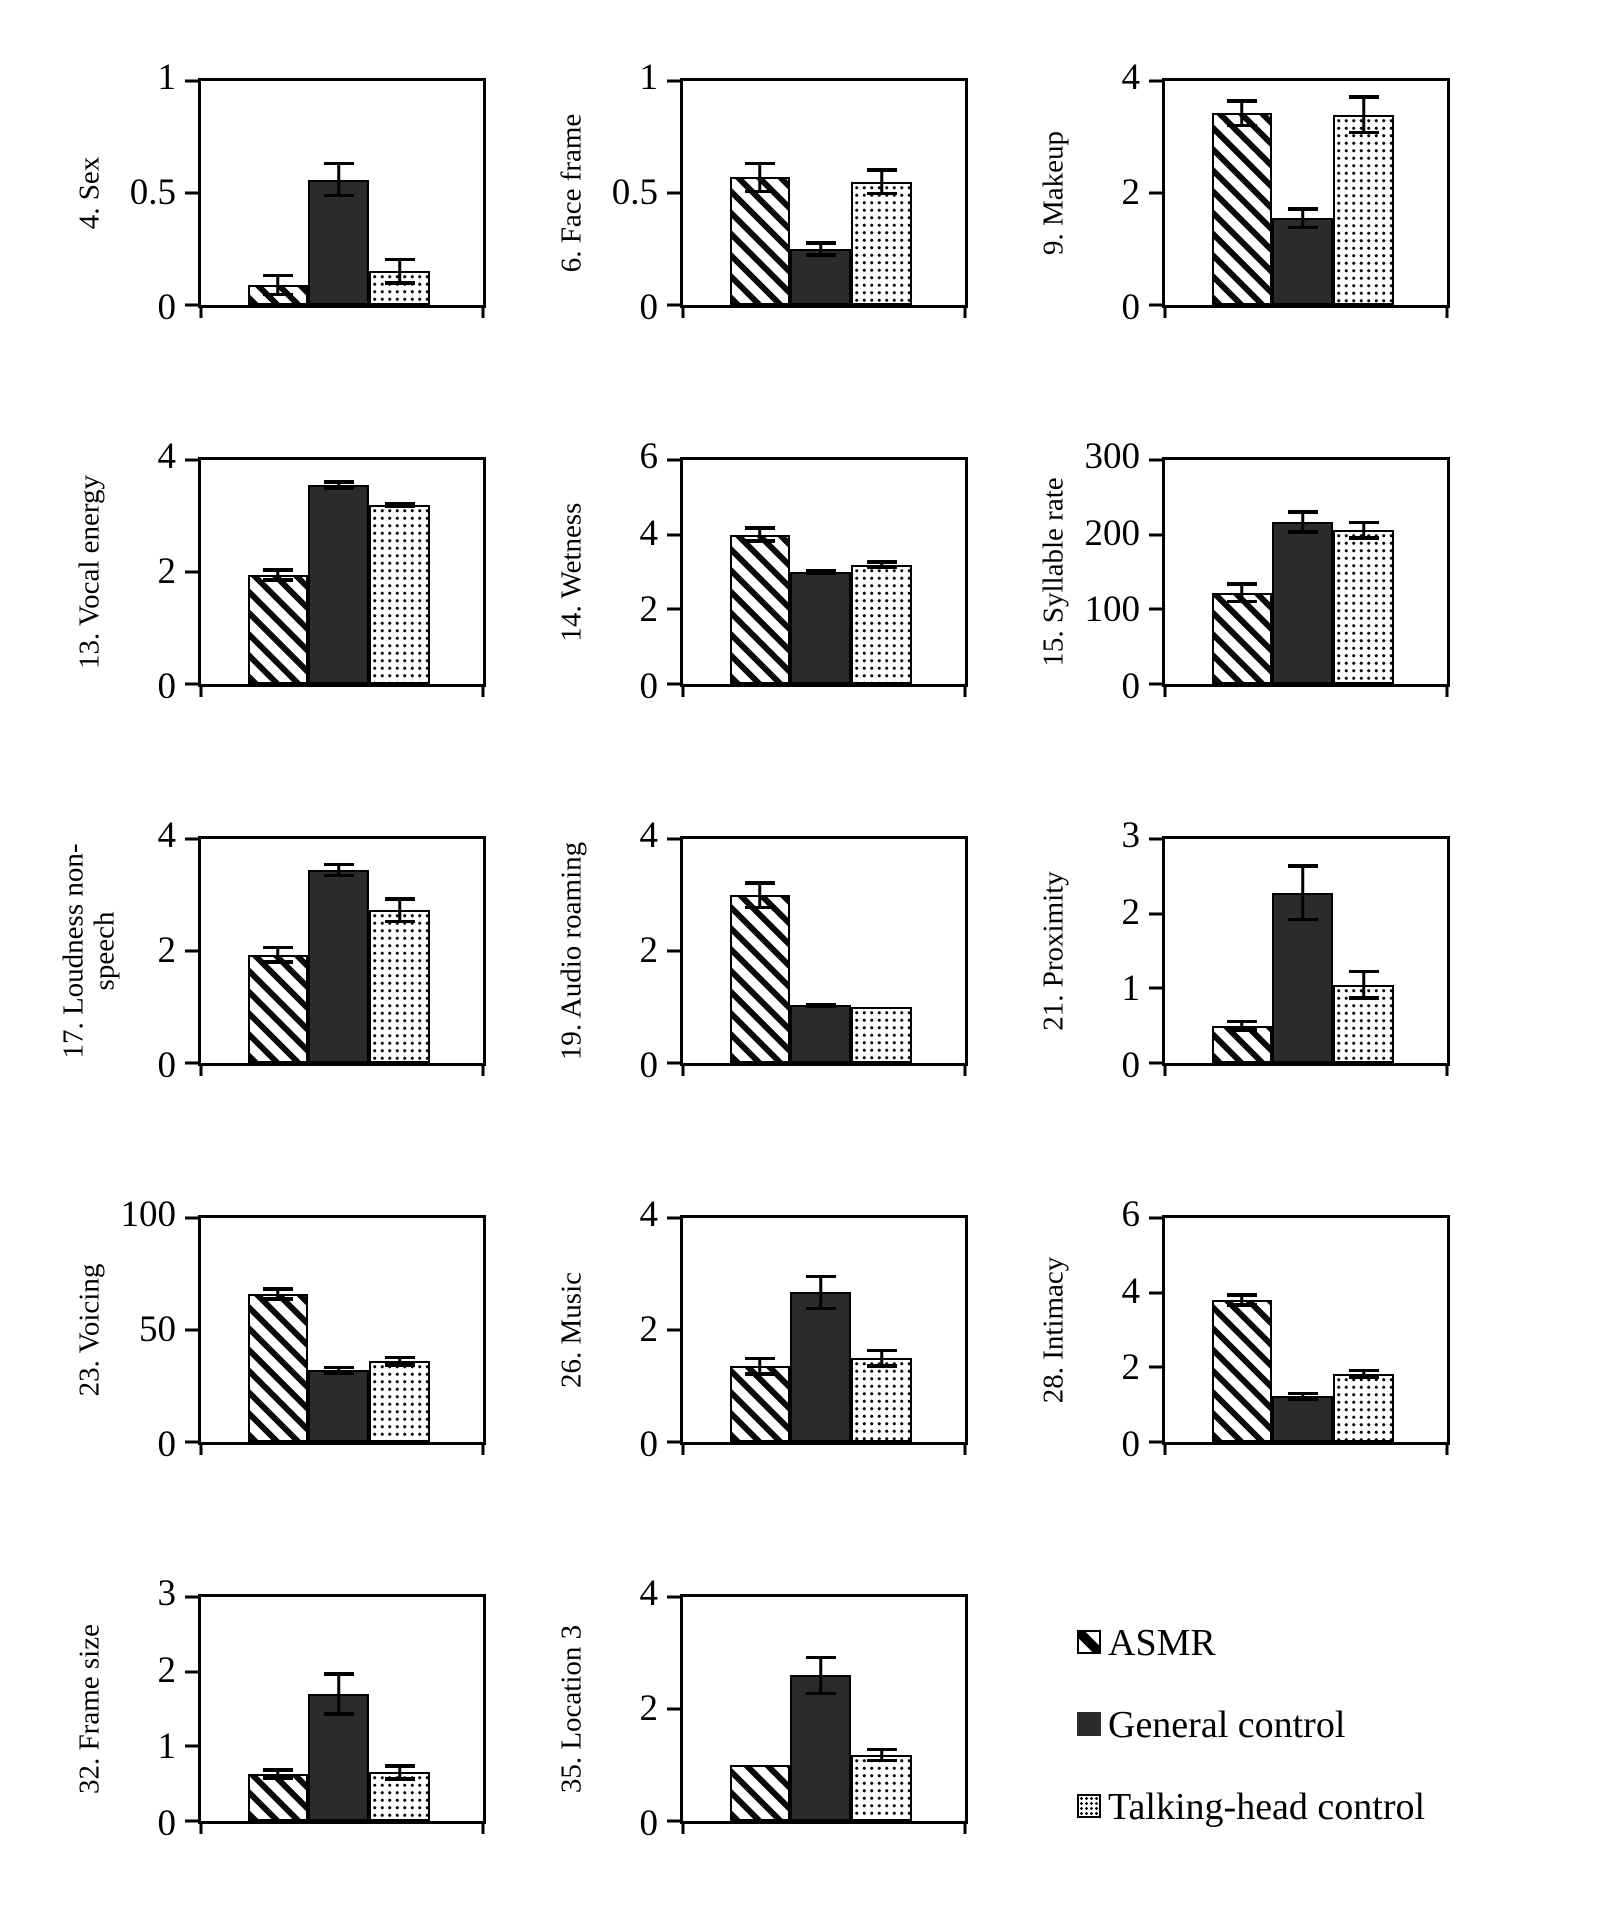 This screenshot has width=1606, height=1926. I want to click on legend: ASMR General control Talking-head control, so click(1233, 1733).